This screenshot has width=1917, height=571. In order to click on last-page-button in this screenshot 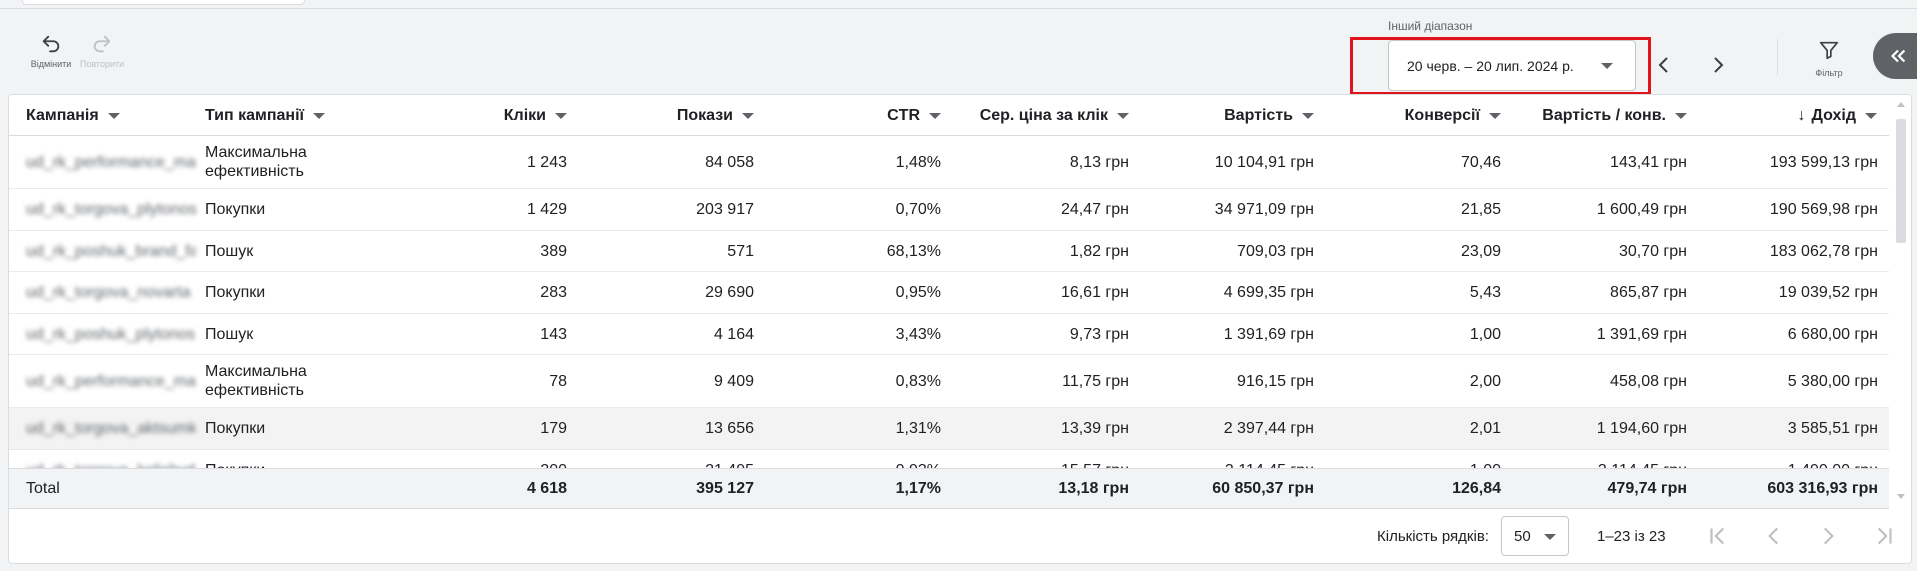, I will do `click(1884, 536)`.